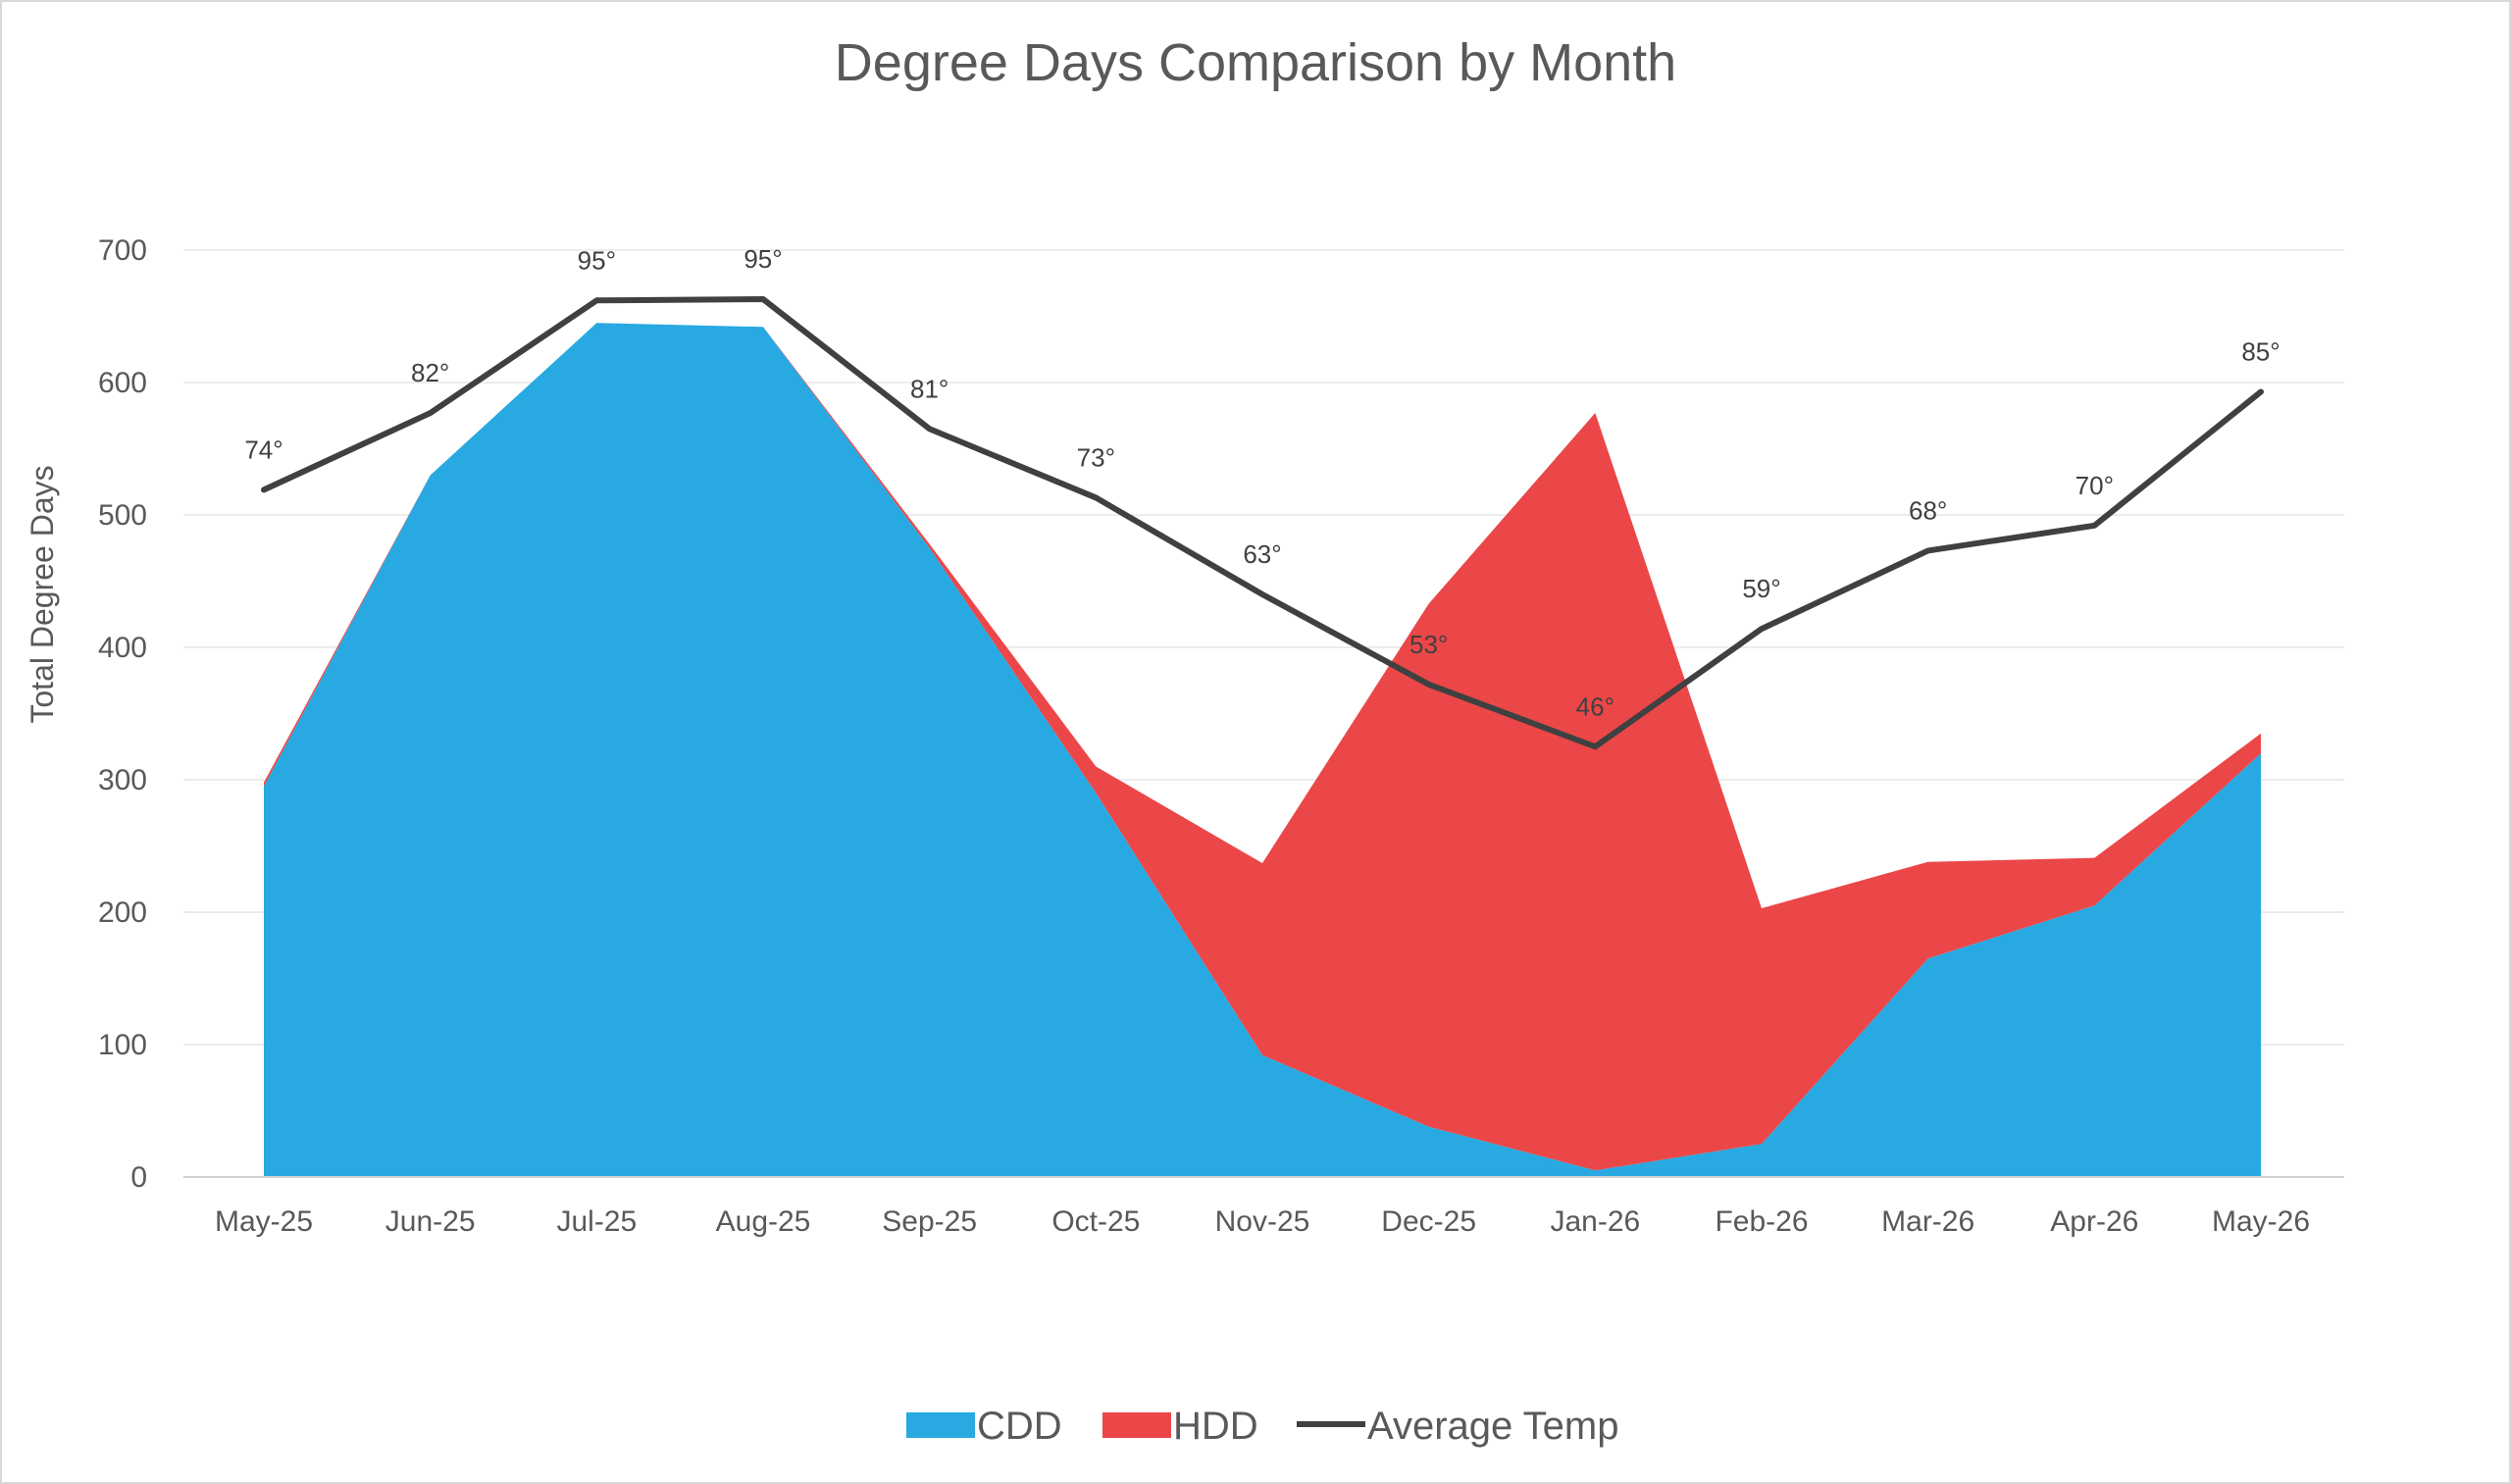 This screenshot has width=2511, height=1484. Describe the element at coordinates (122, 383) in the screenshot. I see `y-tick-label: 600` at that location.